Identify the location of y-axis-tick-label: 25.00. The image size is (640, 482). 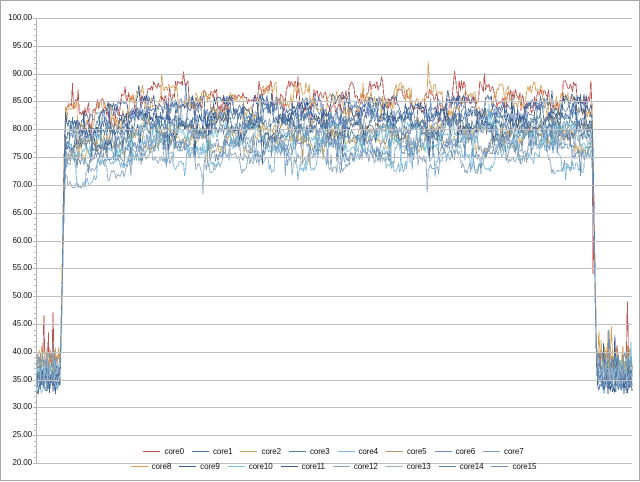
(22, 435).